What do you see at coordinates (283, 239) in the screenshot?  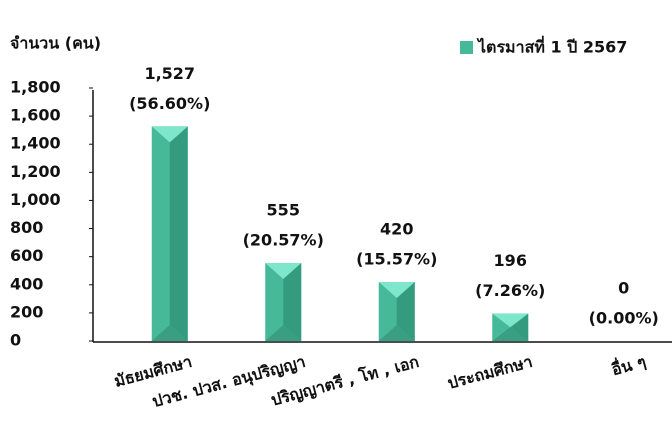 I see `share-label: (20.57%)` at bounding box center [283, 239].